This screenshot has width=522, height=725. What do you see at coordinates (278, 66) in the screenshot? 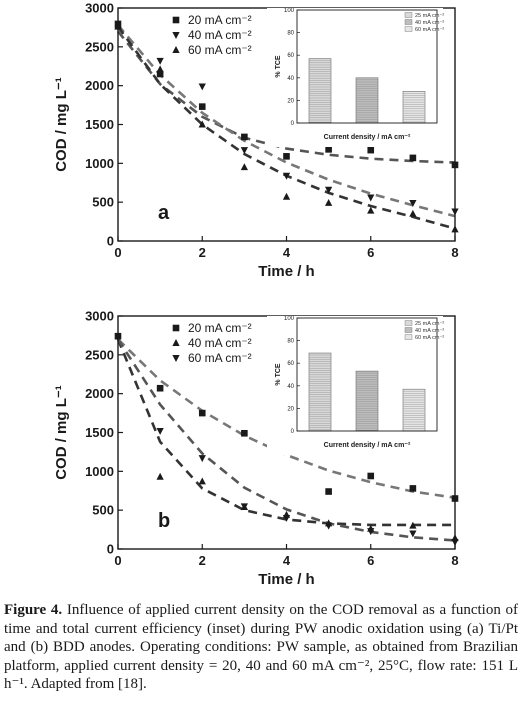
I see `inset-y-axis-title: % TCE` at bounding box center [278, 66].